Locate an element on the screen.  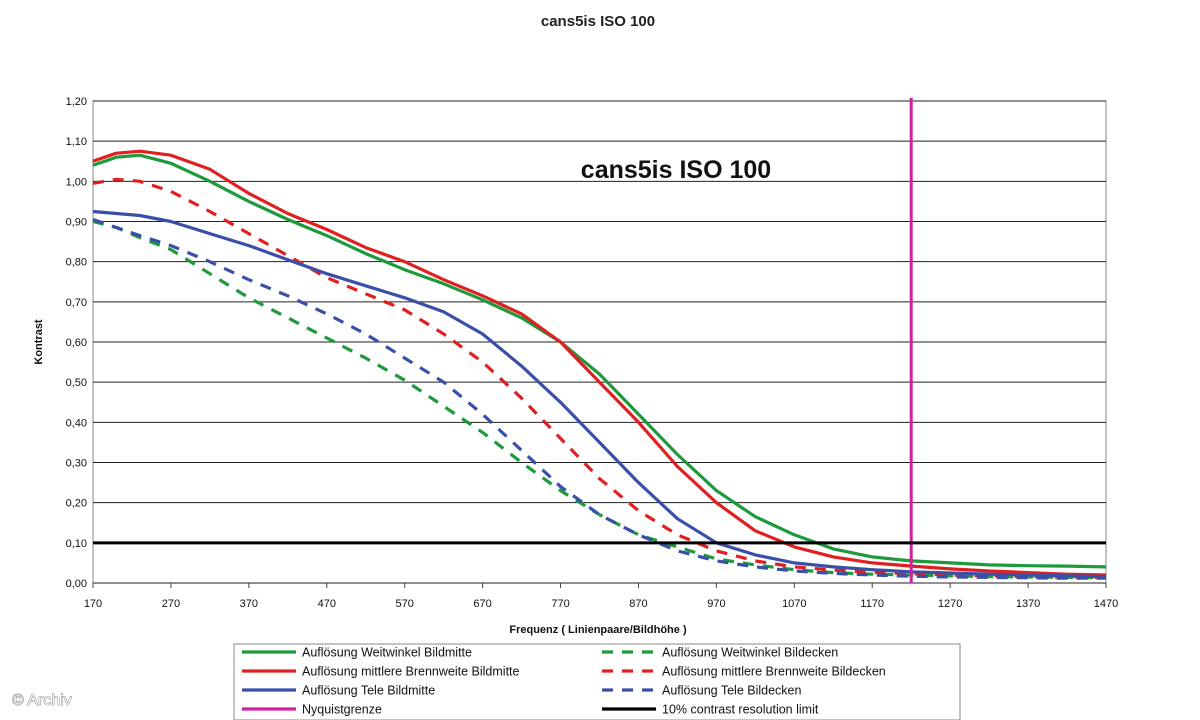
x-tick-label: 1170 is located at coordinates (872, 604).